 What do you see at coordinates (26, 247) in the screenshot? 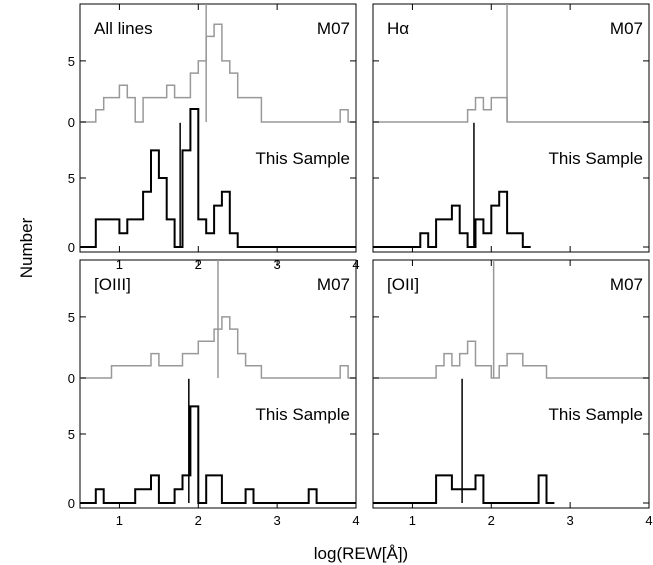
I see `y-axis-label: Number` at bounding box center [26, 247].